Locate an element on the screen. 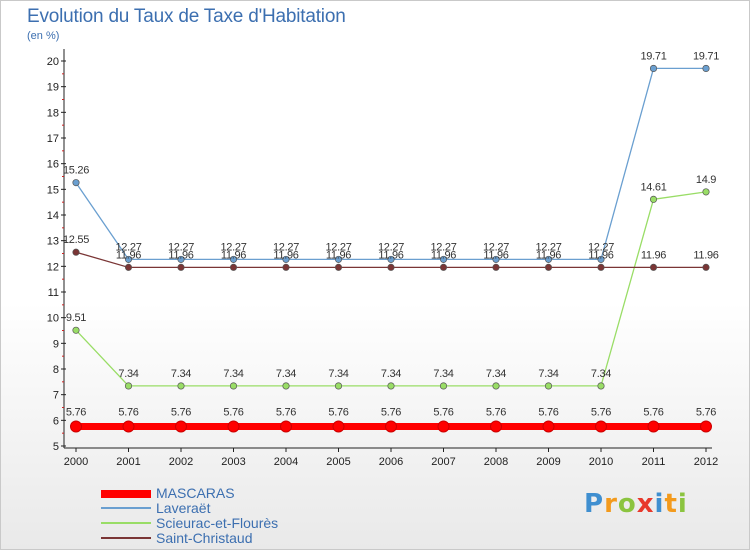 The image size is (750, 550). logo-letter: t is located at coordinates (671, 504).